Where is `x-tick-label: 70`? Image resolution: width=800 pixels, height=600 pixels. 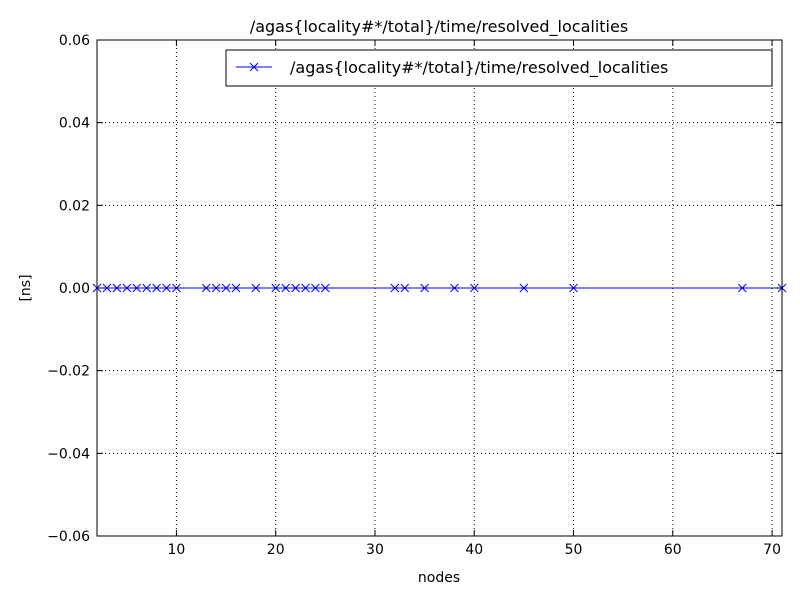
x-tick-label: 70 is located at coordinates (772, 550).